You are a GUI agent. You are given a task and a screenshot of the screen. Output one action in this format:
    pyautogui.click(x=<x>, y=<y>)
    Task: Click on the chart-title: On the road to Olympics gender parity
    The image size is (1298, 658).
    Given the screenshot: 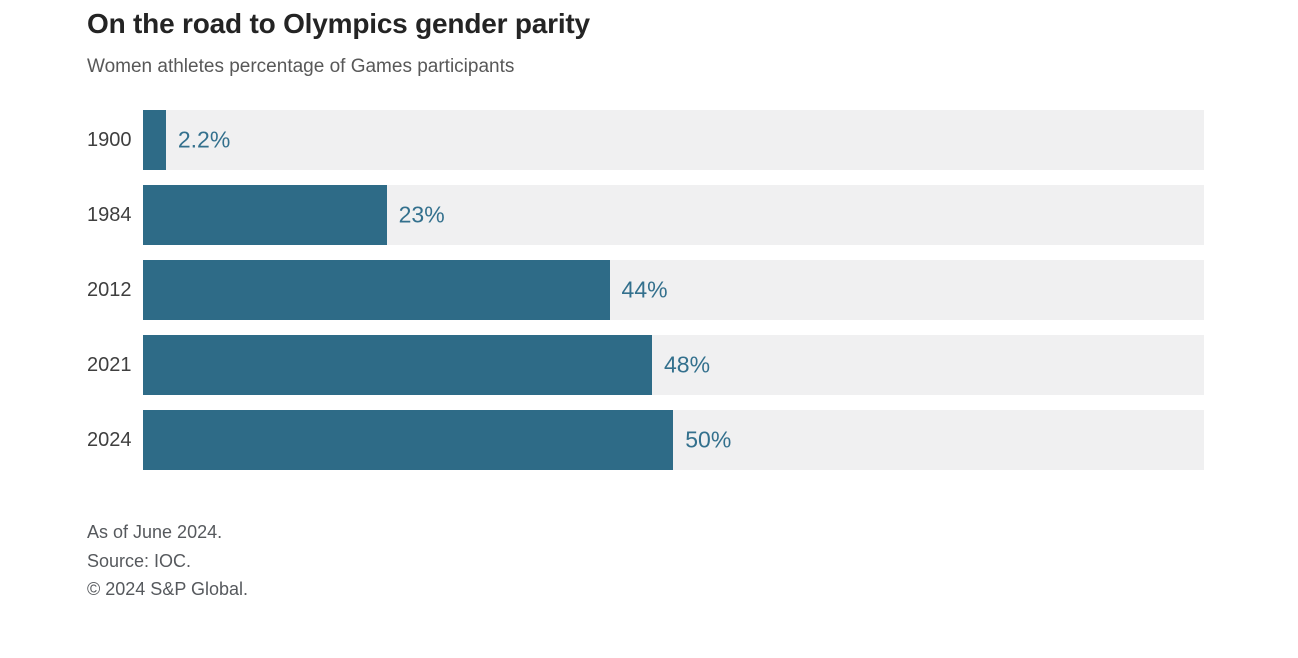 What is the action you would take?
    pyautogui.click(x=338, y=23)
    